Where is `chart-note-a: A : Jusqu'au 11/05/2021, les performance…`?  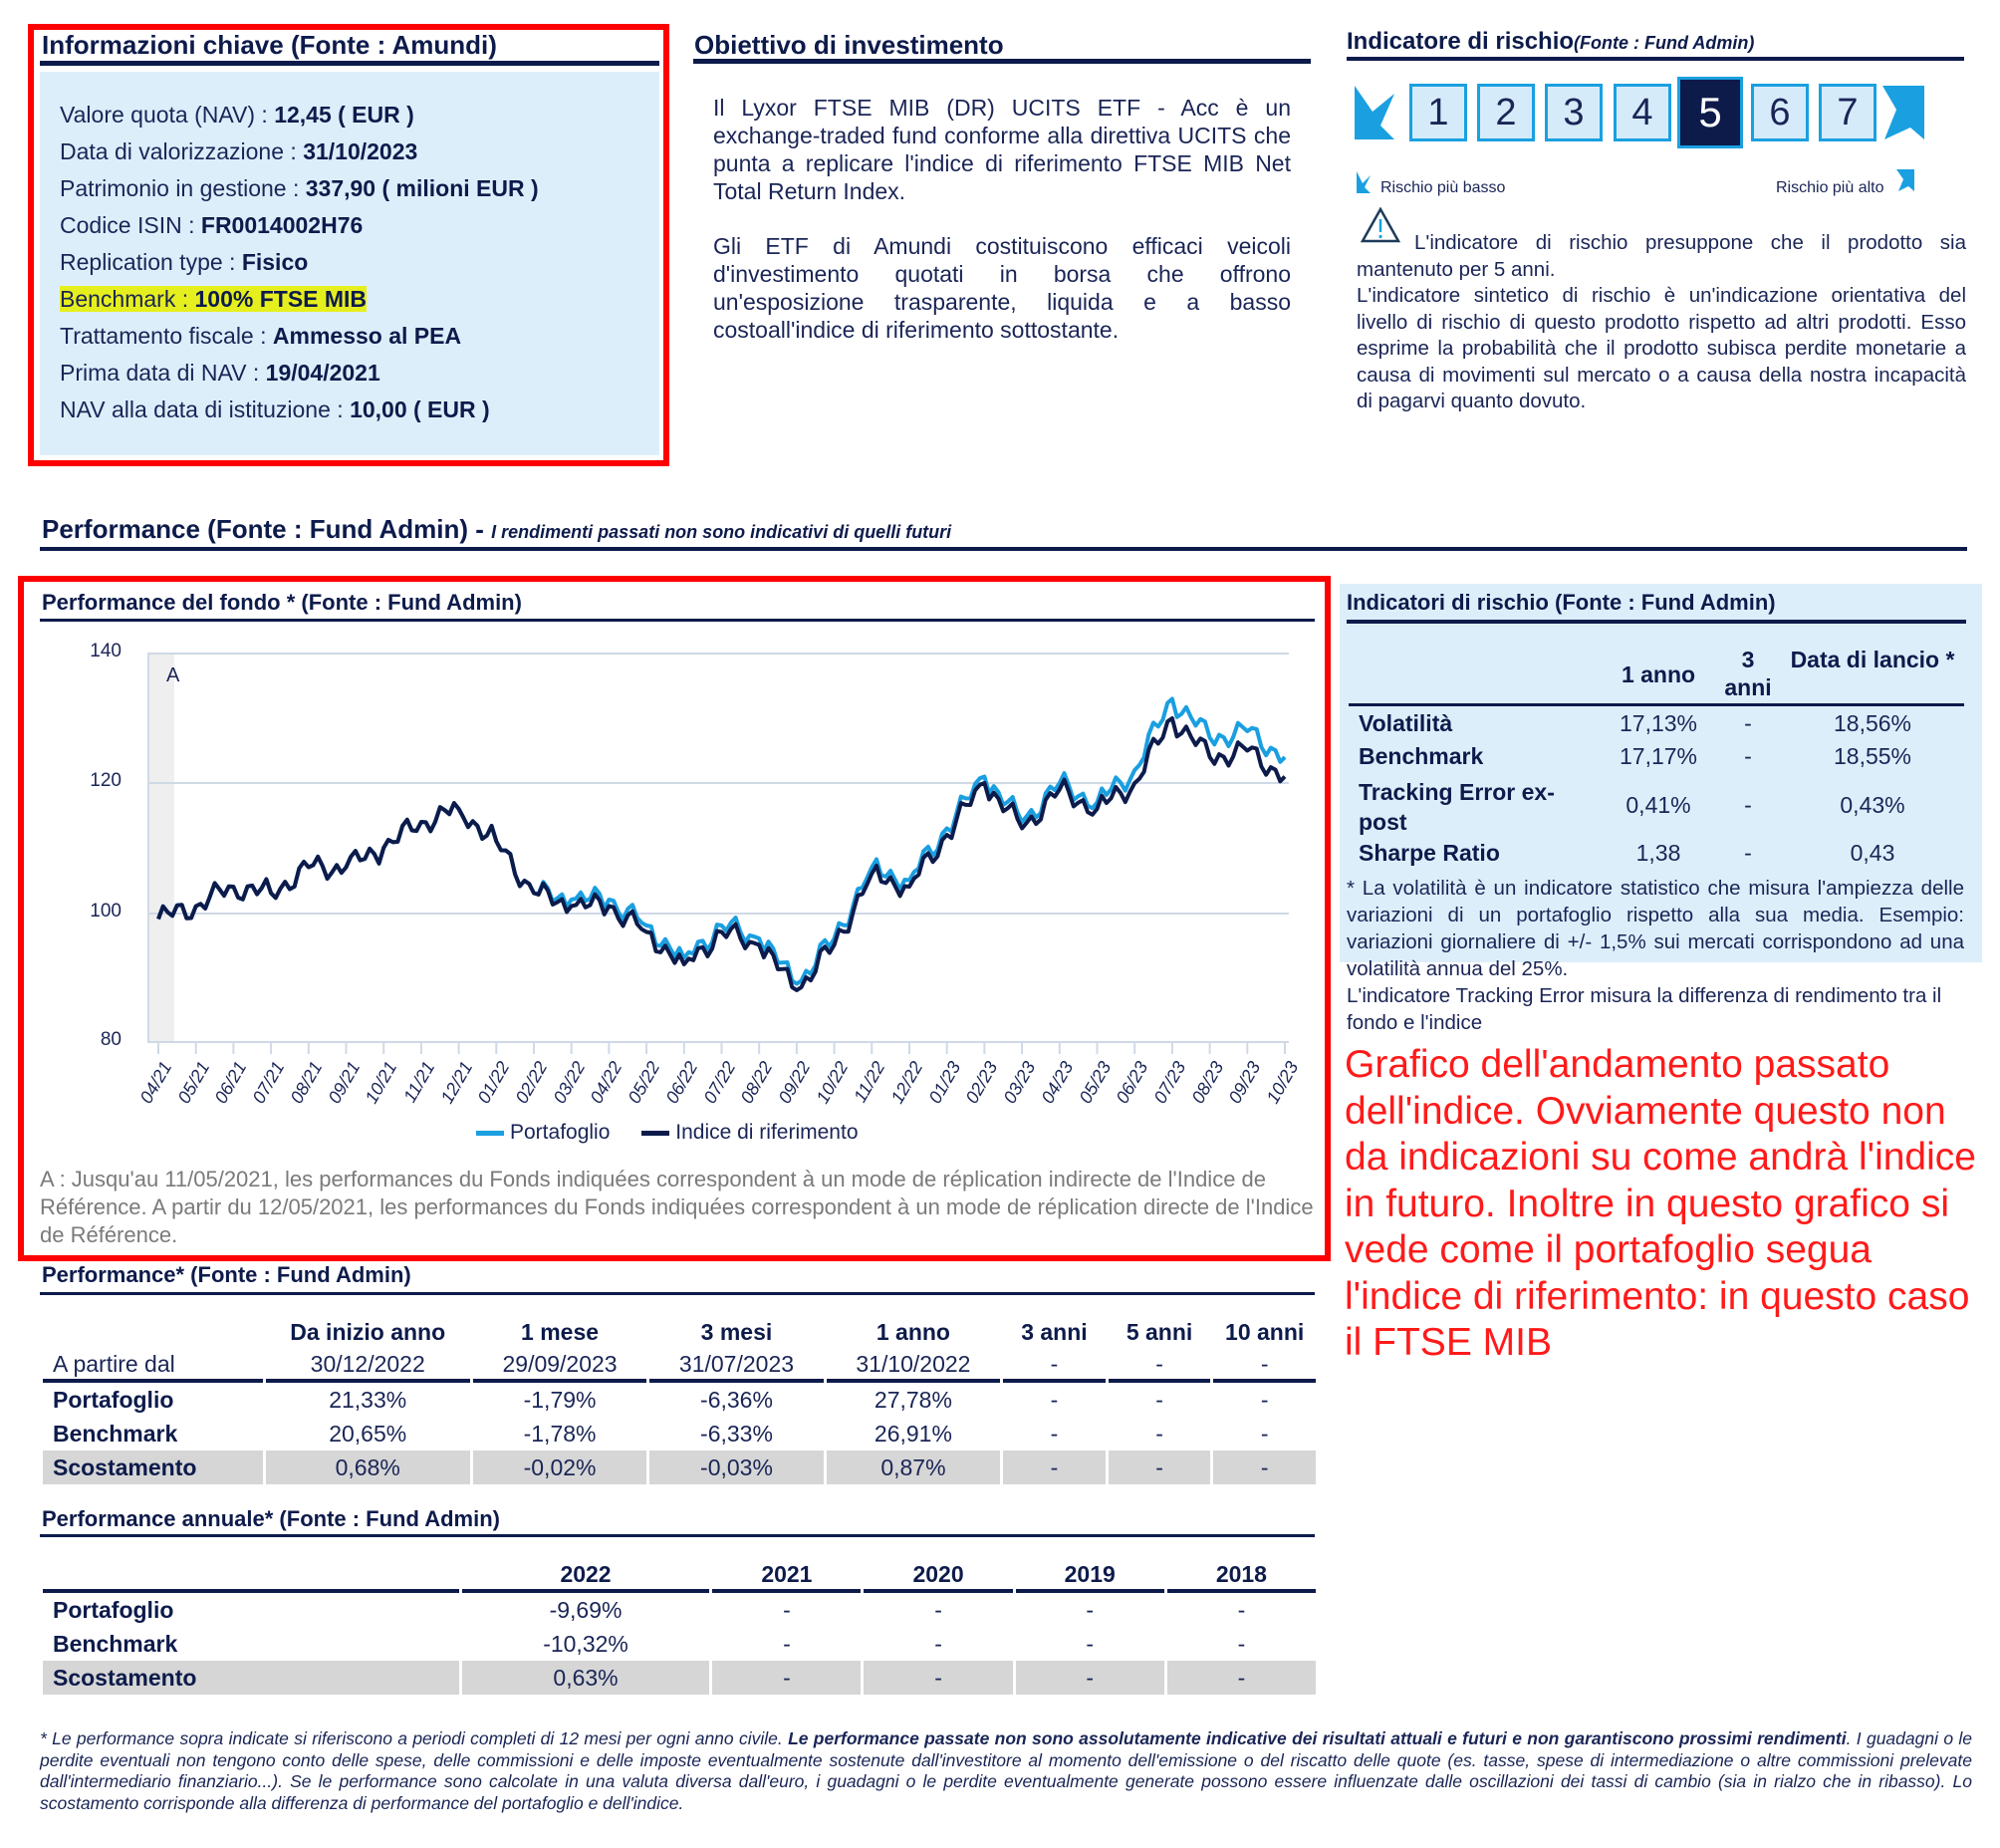
chart-note-a: A : Jusqu'au 11/05/2021, les performance… is located at coordinates (677, 1207).